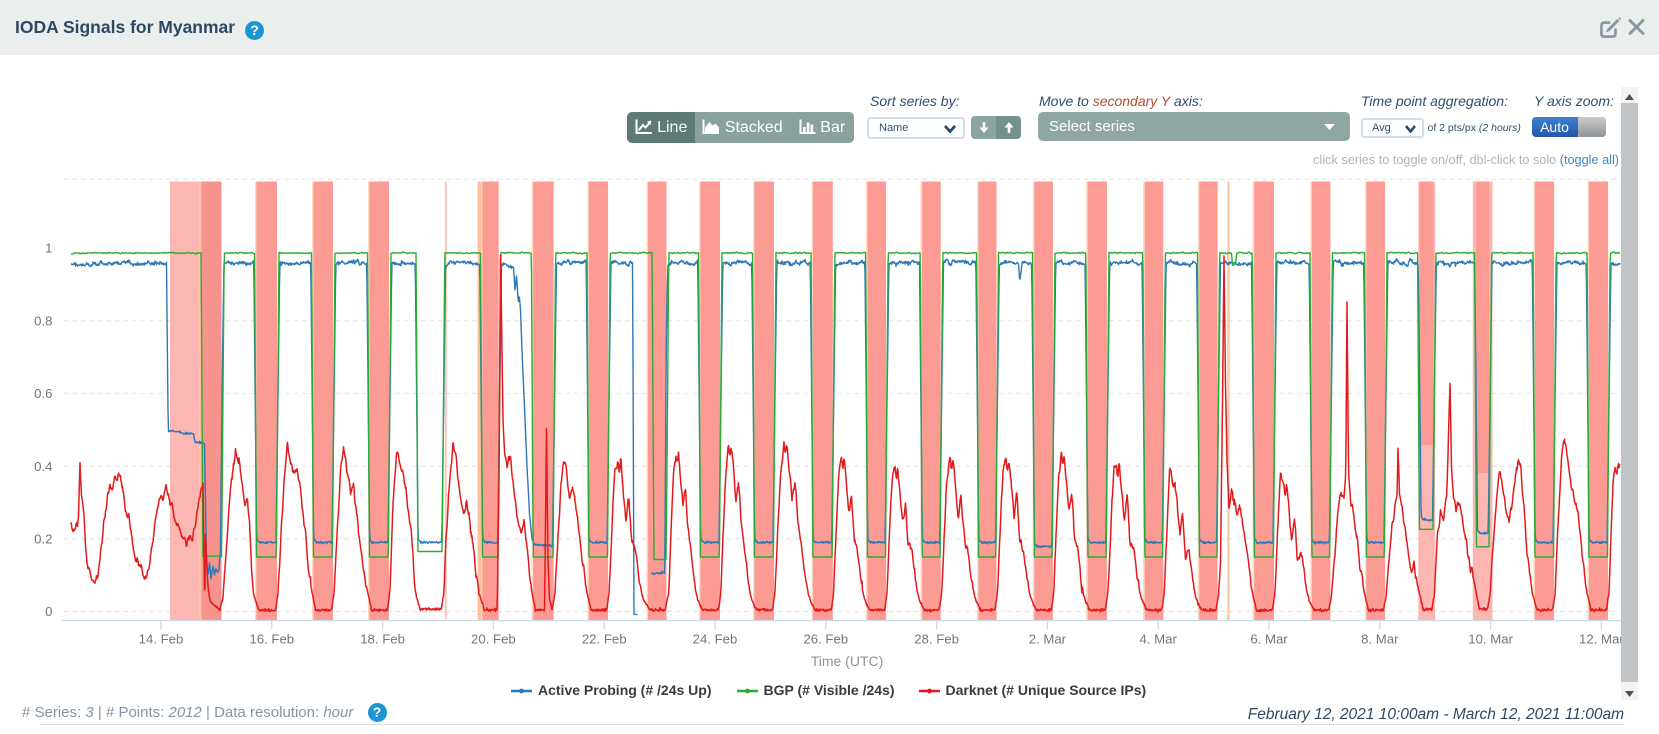 The width and height of the screenshot is (1659, 734). What do you see at coordinates (825, 639) in the screenshot?
I see `svg-text: 26. Feb` at bounding box center [825, 639].